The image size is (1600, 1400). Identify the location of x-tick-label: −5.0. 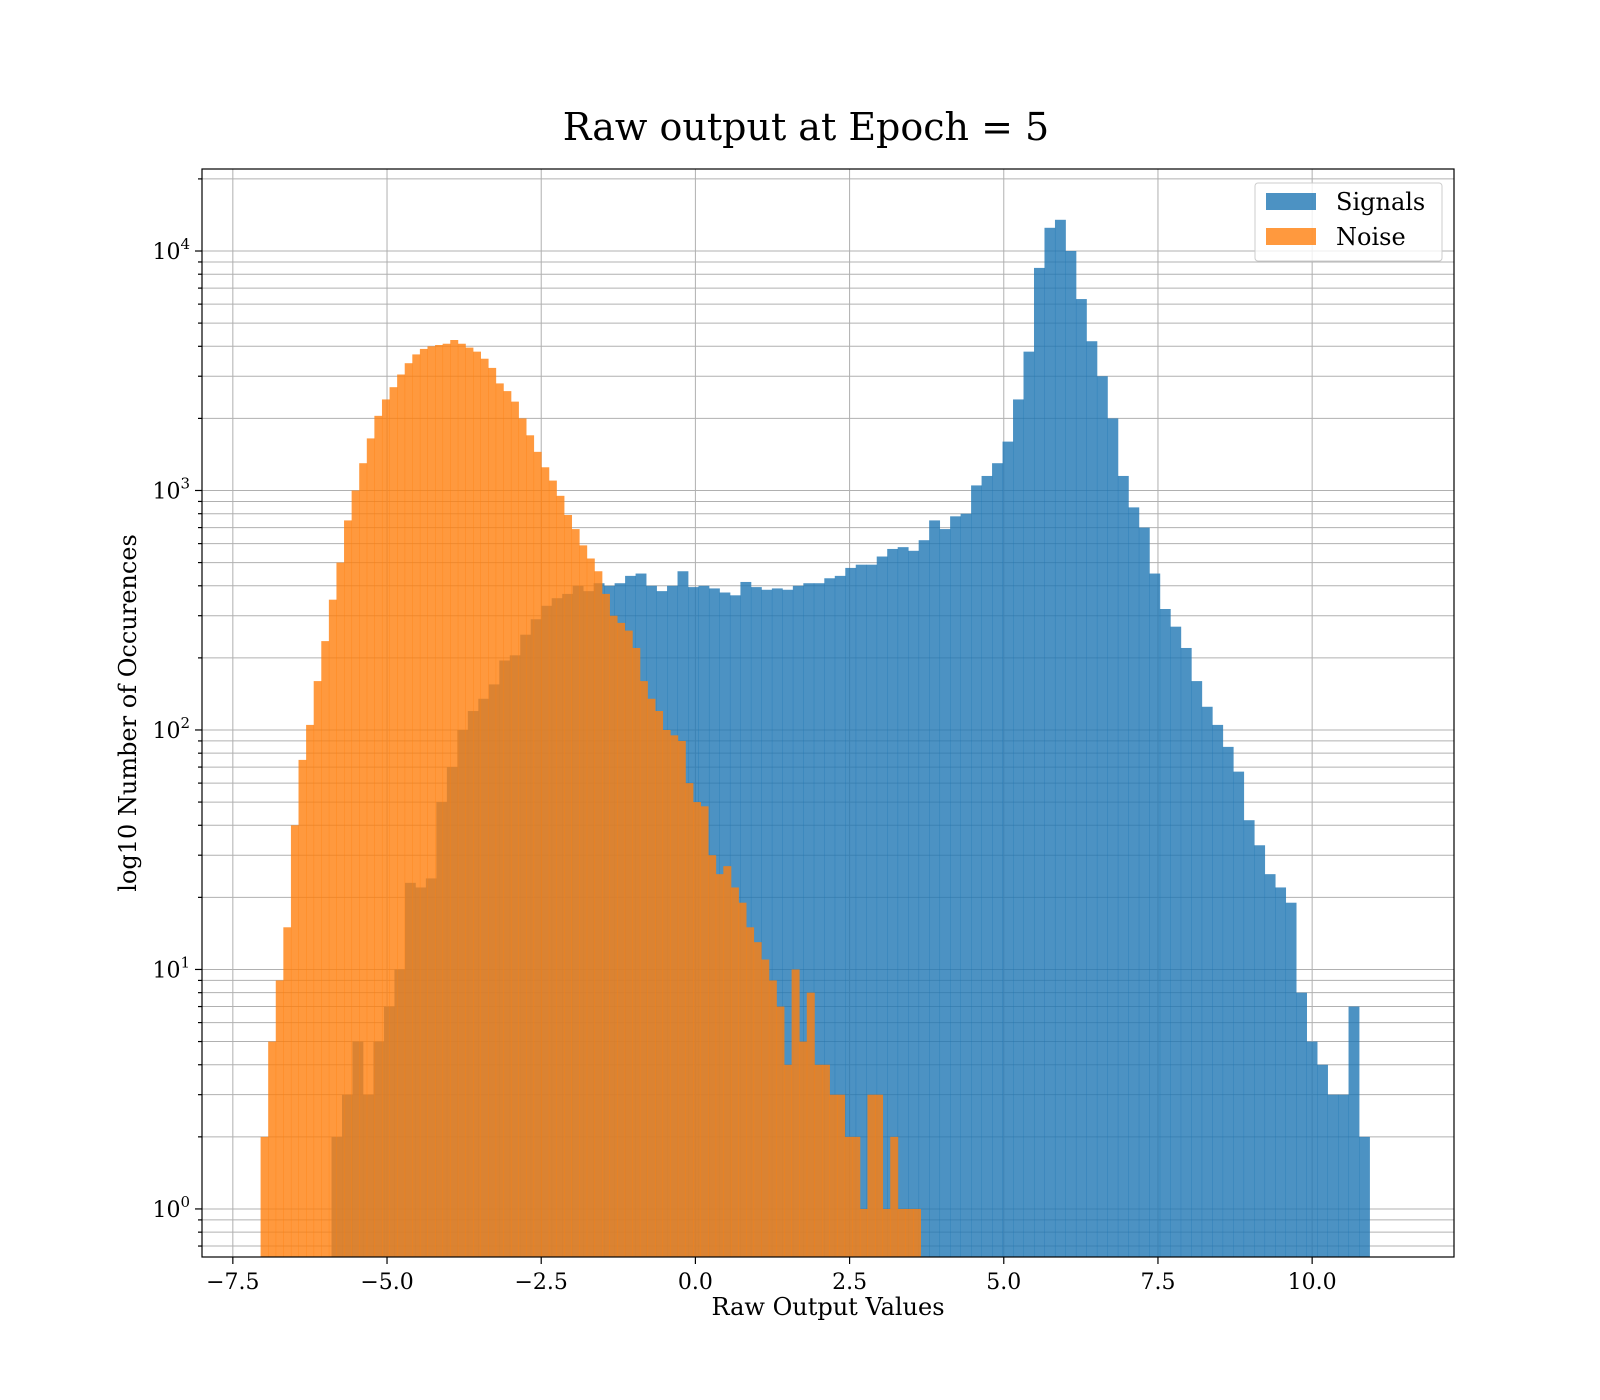
(386, 1282).